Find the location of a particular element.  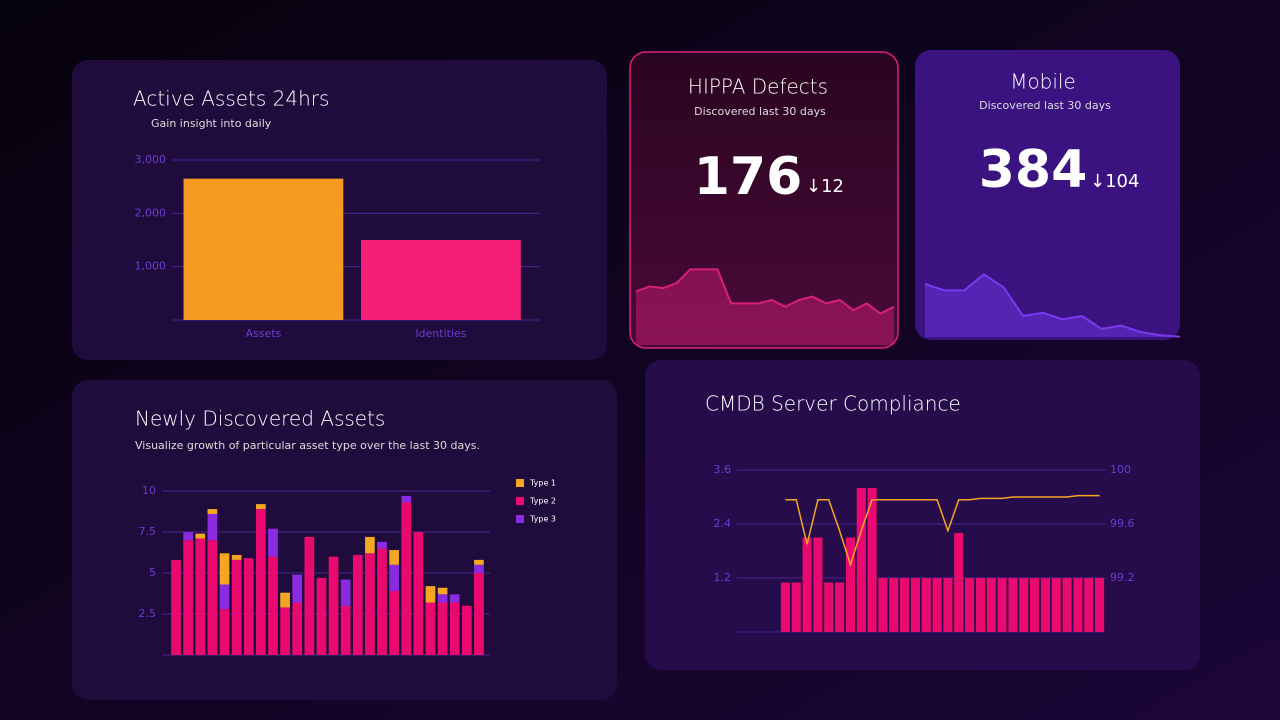

y-tick-label: 10 is located at coordinates (149, 490).